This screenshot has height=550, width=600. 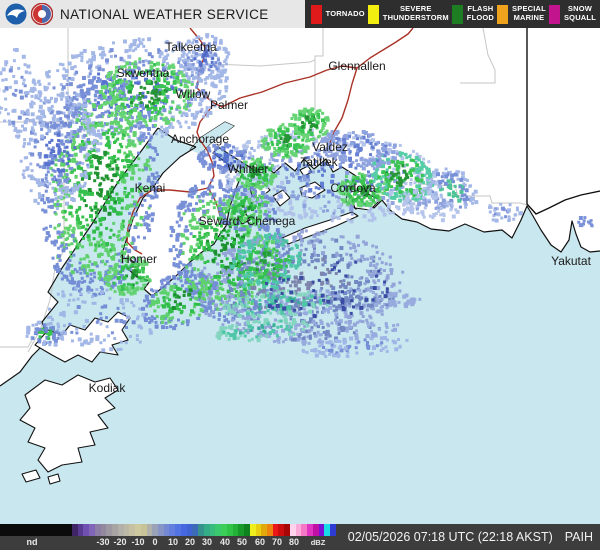 What do you see at coordinates (108, 388) in the screenshot?
I see `city-label-kodiak: Kodiak` at bounding box center [108, 388].